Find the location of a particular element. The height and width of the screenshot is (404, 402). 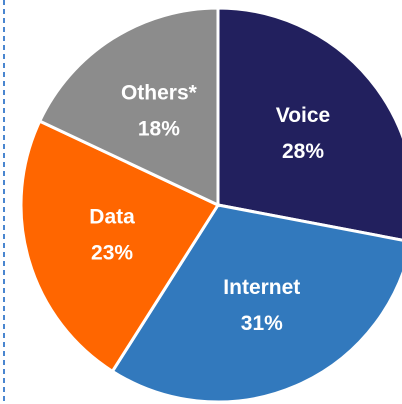

slice-label: Internet is located at coordinates (261, 287).